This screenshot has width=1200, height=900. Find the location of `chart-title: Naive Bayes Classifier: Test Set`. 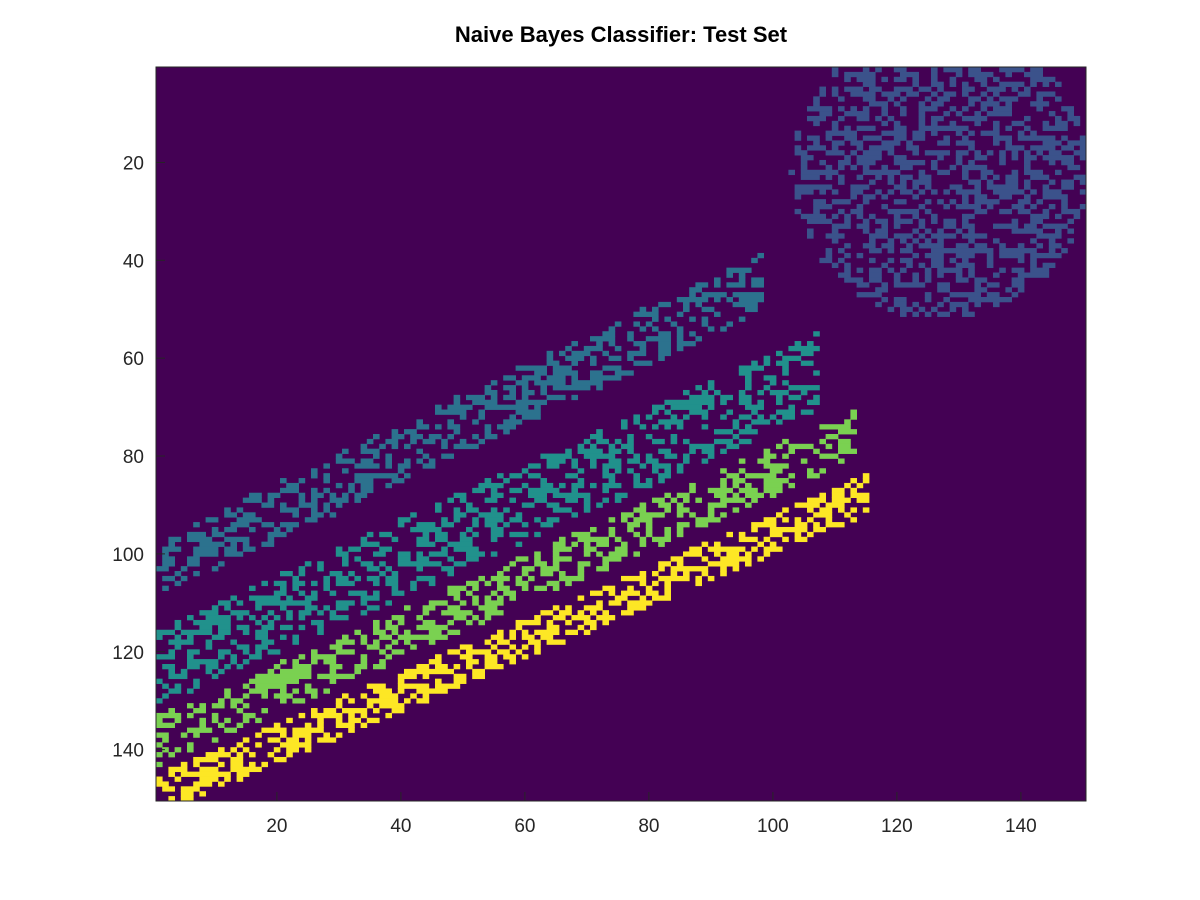

chart-title: Naive Bayes Classifier: Test Set is located at coordinates (621, 34).